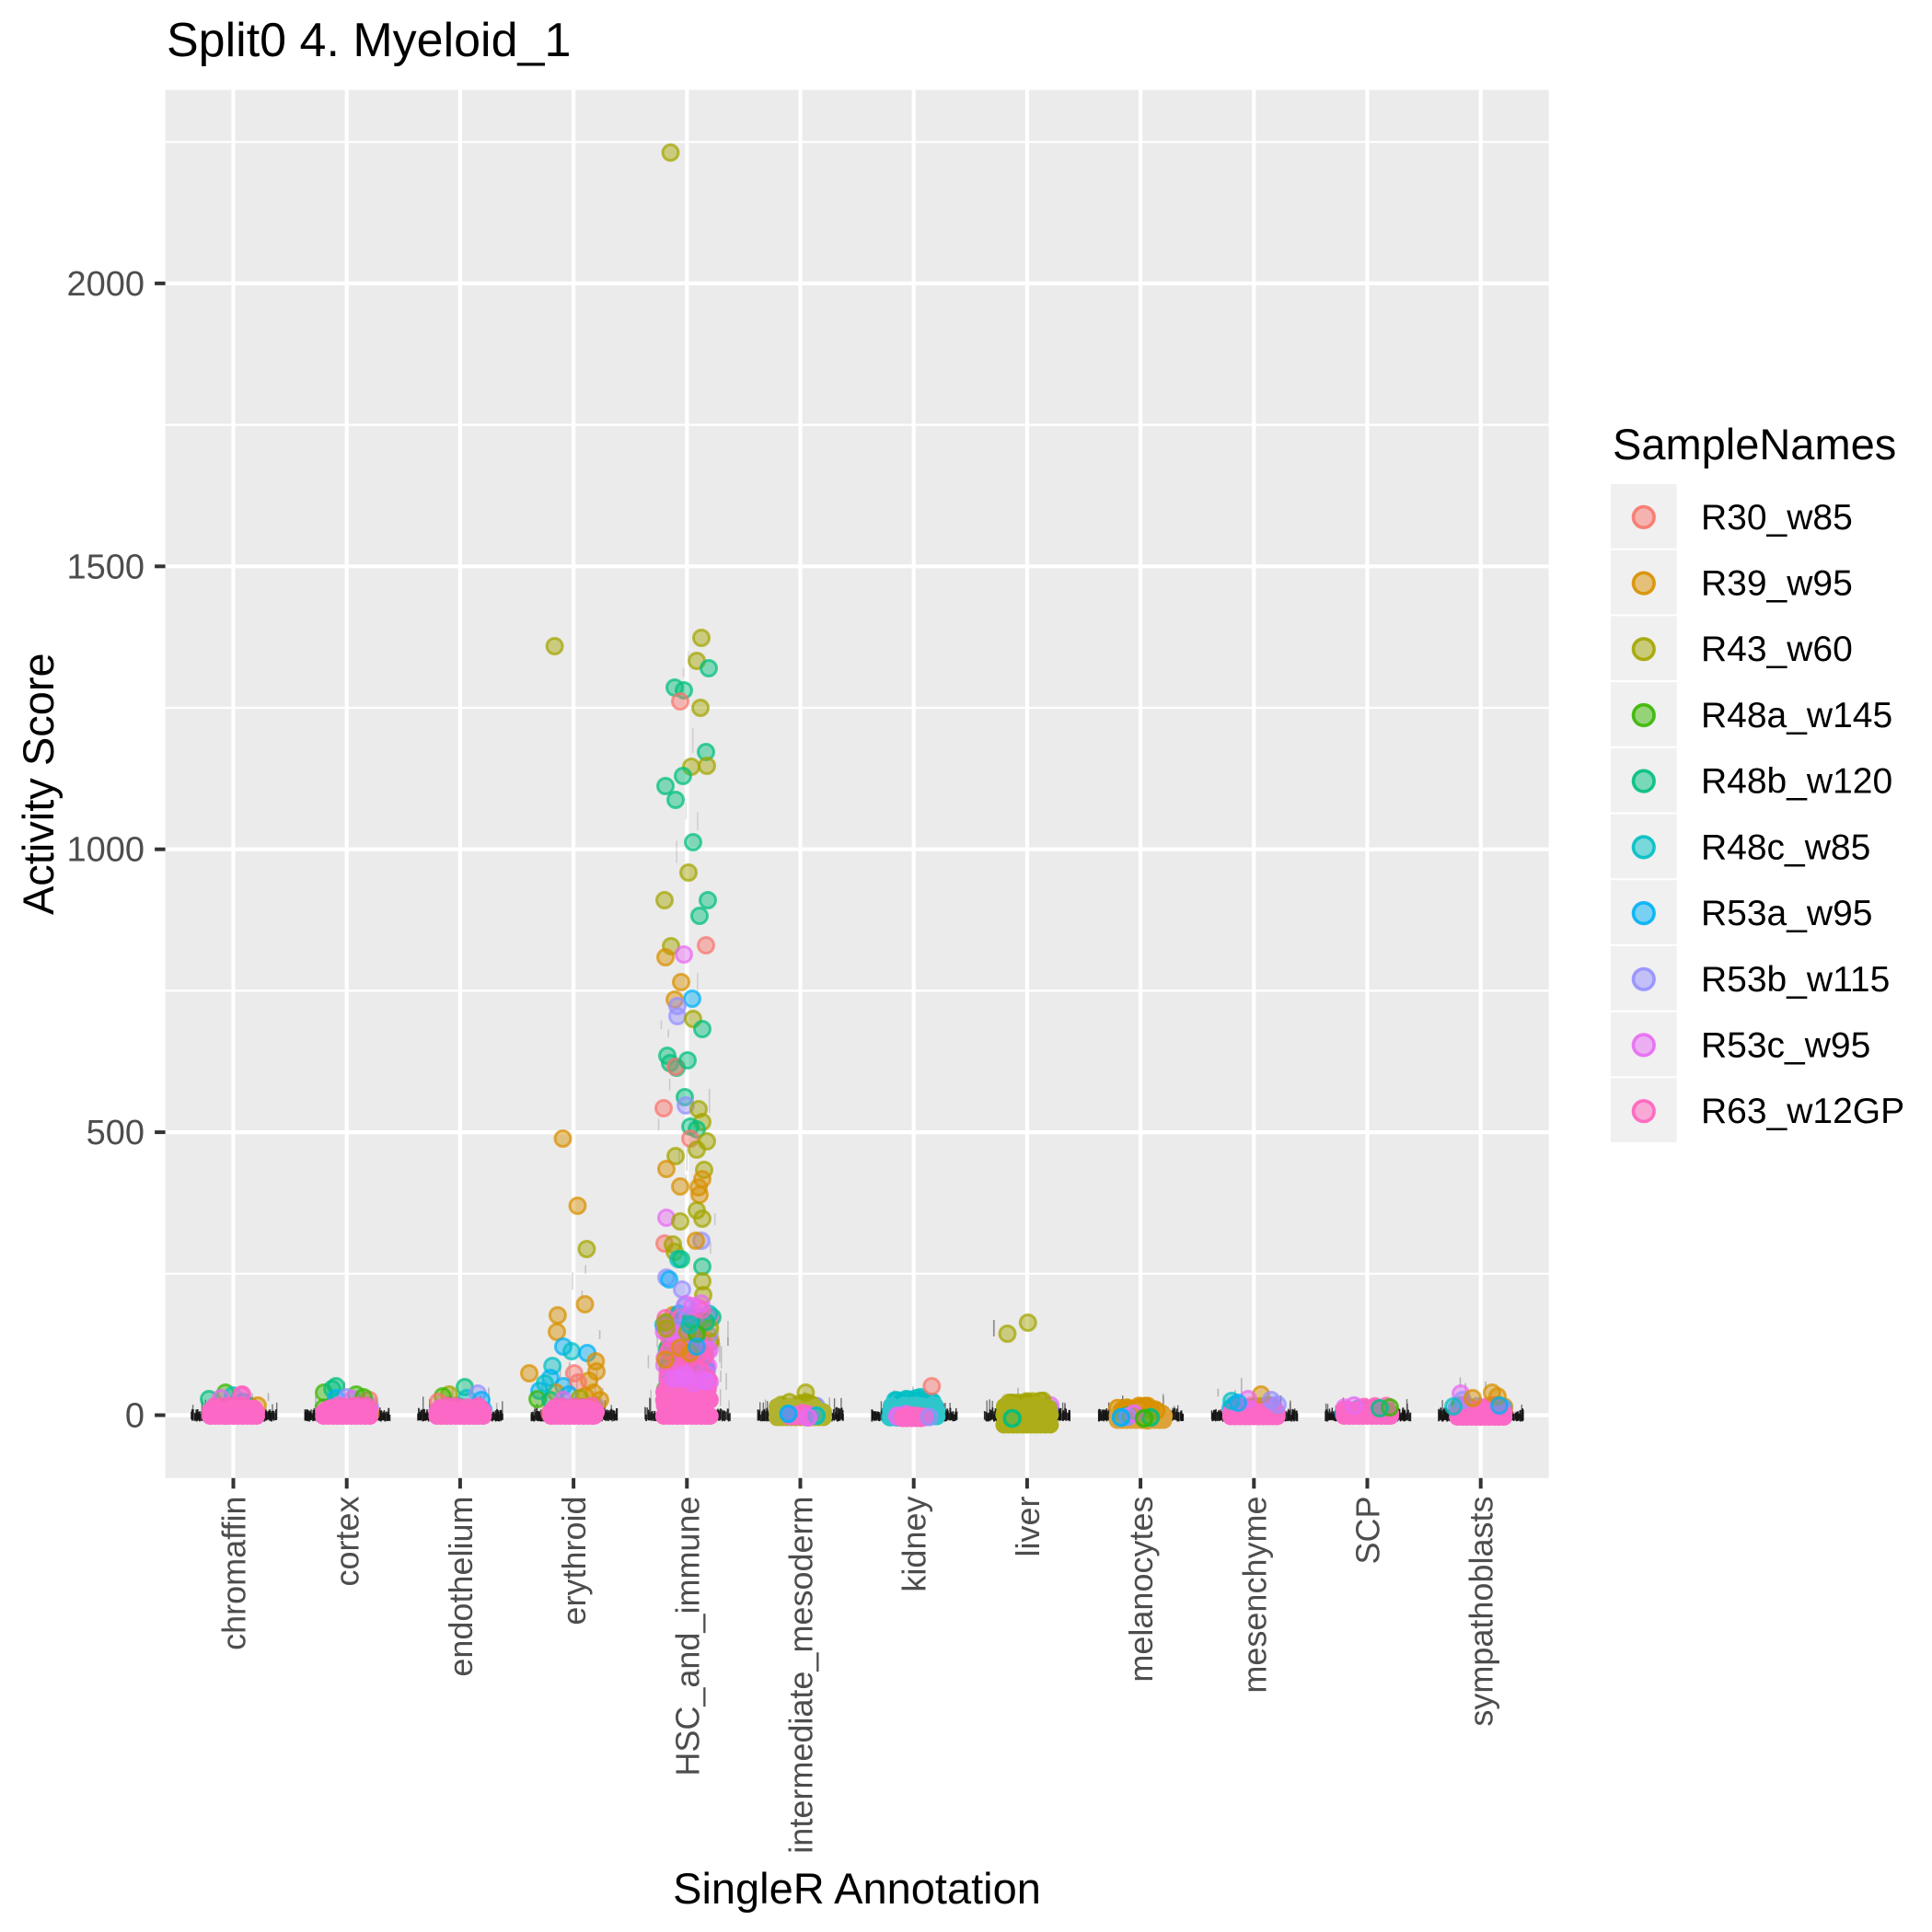 This screenshot has height=1932, width=1932. Describe the element at coordinates (348, 1542) in the screenshot. I see `svg-text: cortex` at that location.